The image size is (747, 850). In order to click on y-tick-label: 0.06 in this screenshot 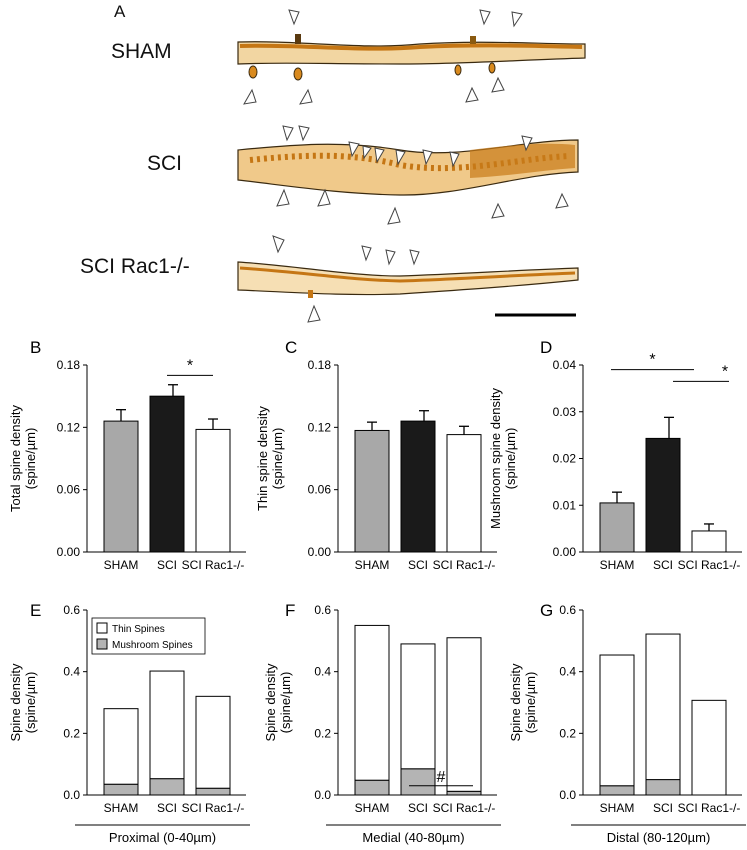, I will do `click(320, 490)`.